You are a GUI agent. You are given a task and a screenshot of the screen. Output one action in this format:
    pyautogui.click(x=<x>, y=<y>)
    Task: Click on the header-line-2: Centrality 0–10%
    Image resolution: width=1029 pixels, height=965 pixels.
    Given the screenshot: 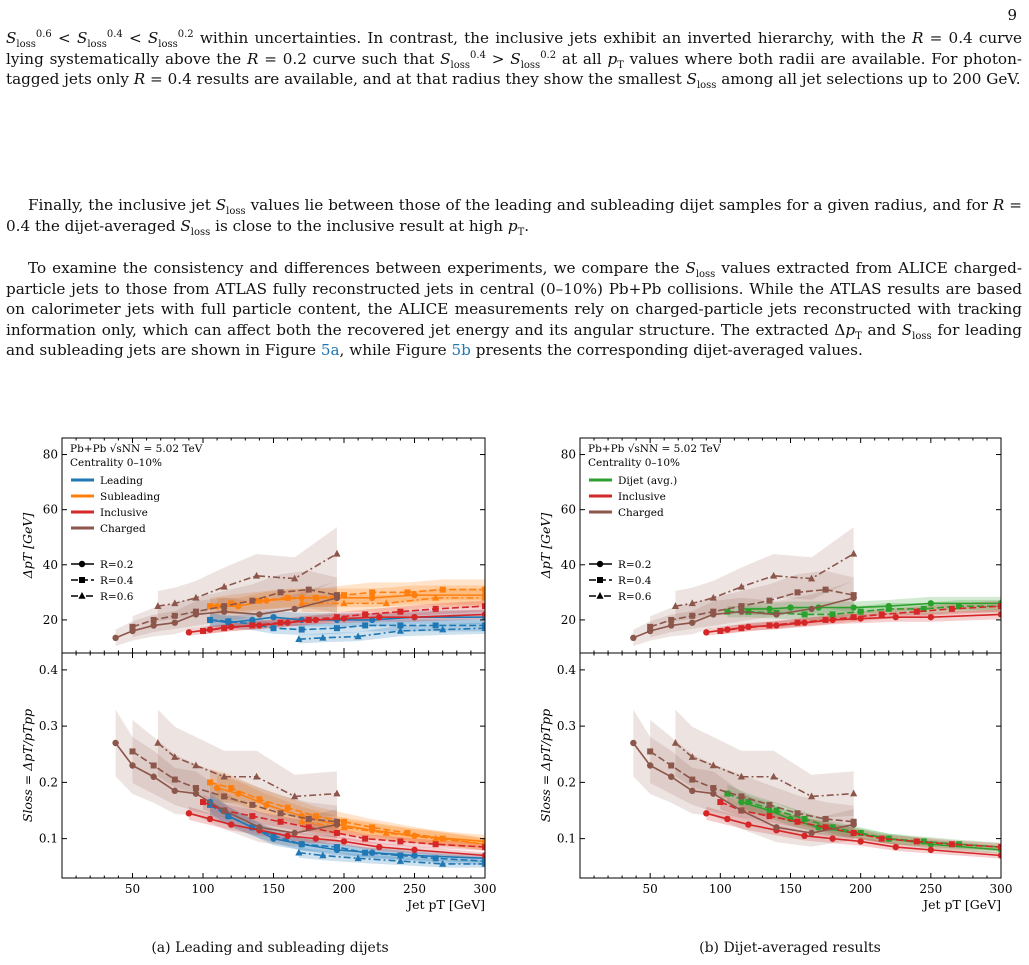 What is the action you would take?
    pyautogui.click(x=116, y=463)
    